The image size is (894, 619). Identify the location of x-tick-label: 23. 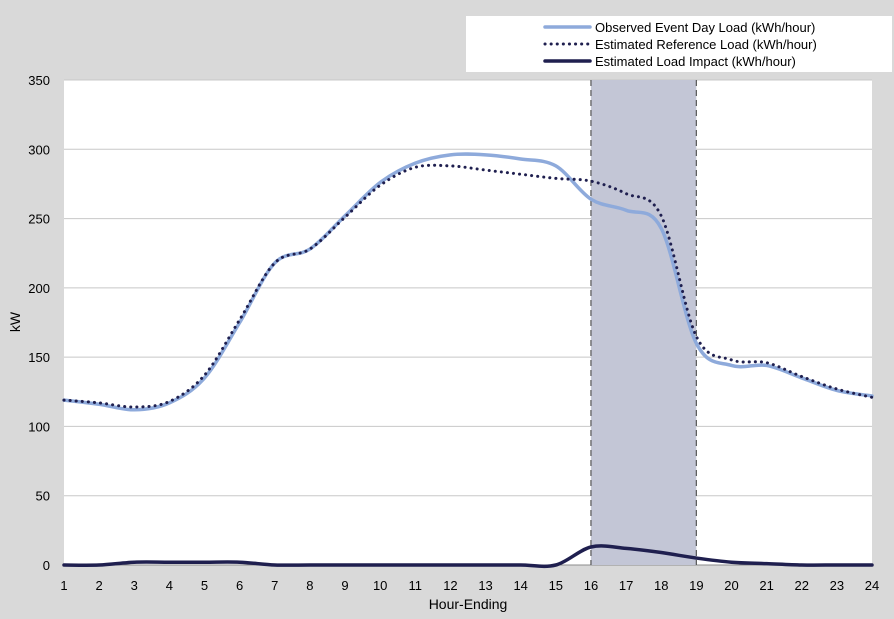
(837, 585).